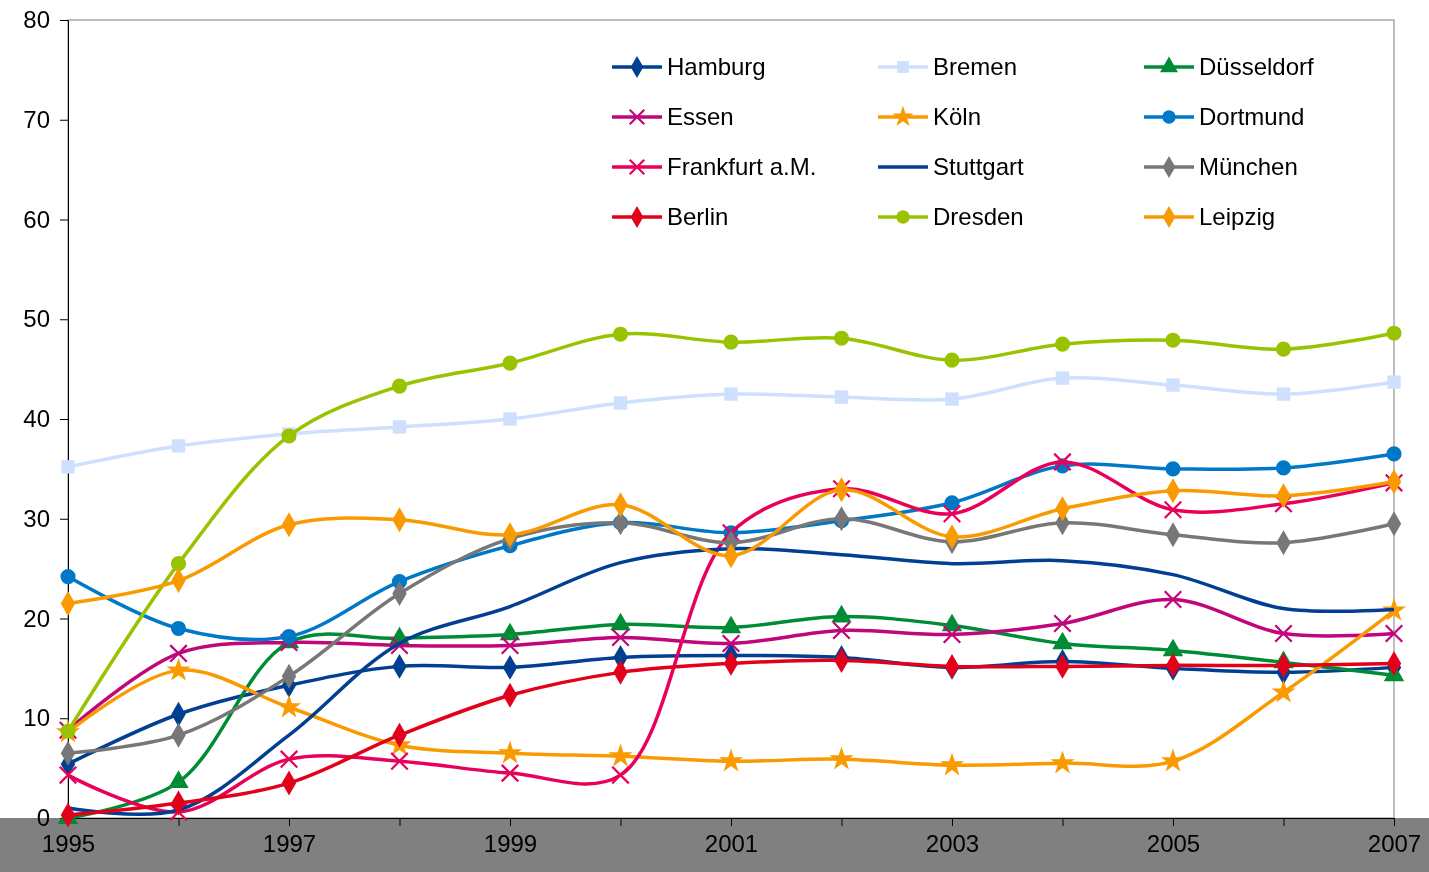 This screenshot has height=872, width=1429. What do you see at coordinates (36, 219) in the screenshot?
I see `y-tick-label: 60` at bounding box center [36, 219].